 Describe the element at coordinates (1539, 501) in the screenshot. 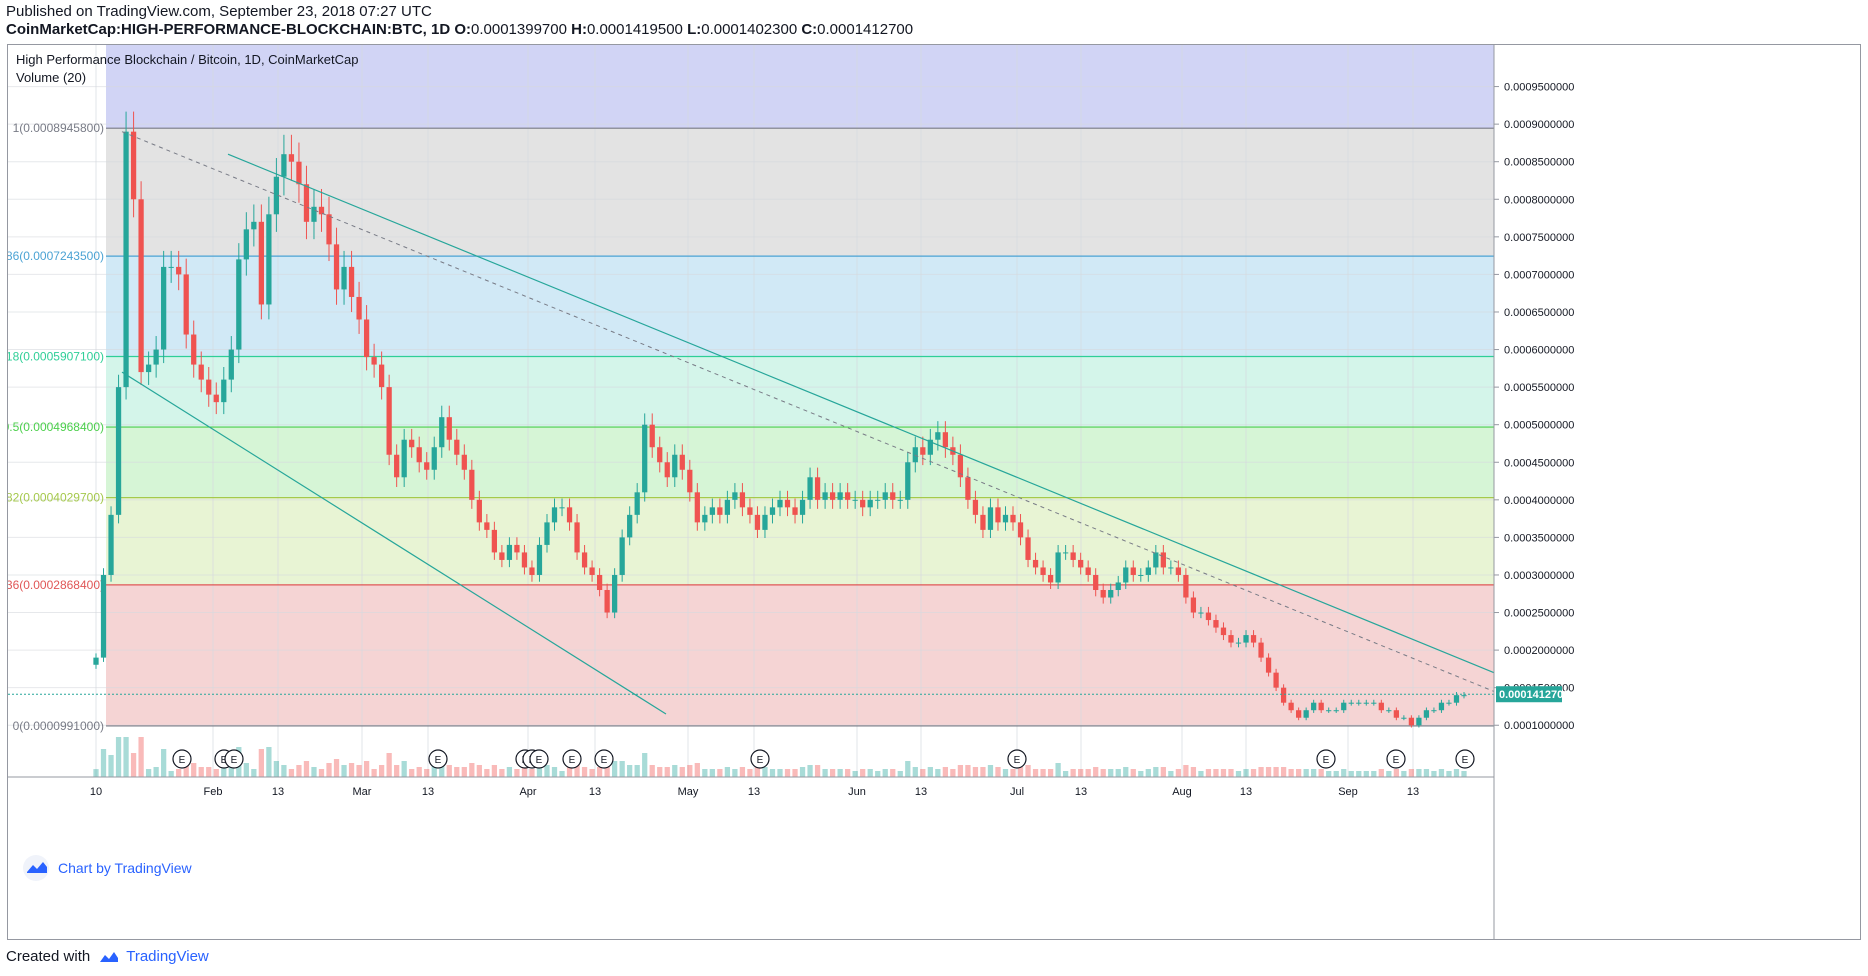

I see `y-tick-label: 0.0004000000` at that location.